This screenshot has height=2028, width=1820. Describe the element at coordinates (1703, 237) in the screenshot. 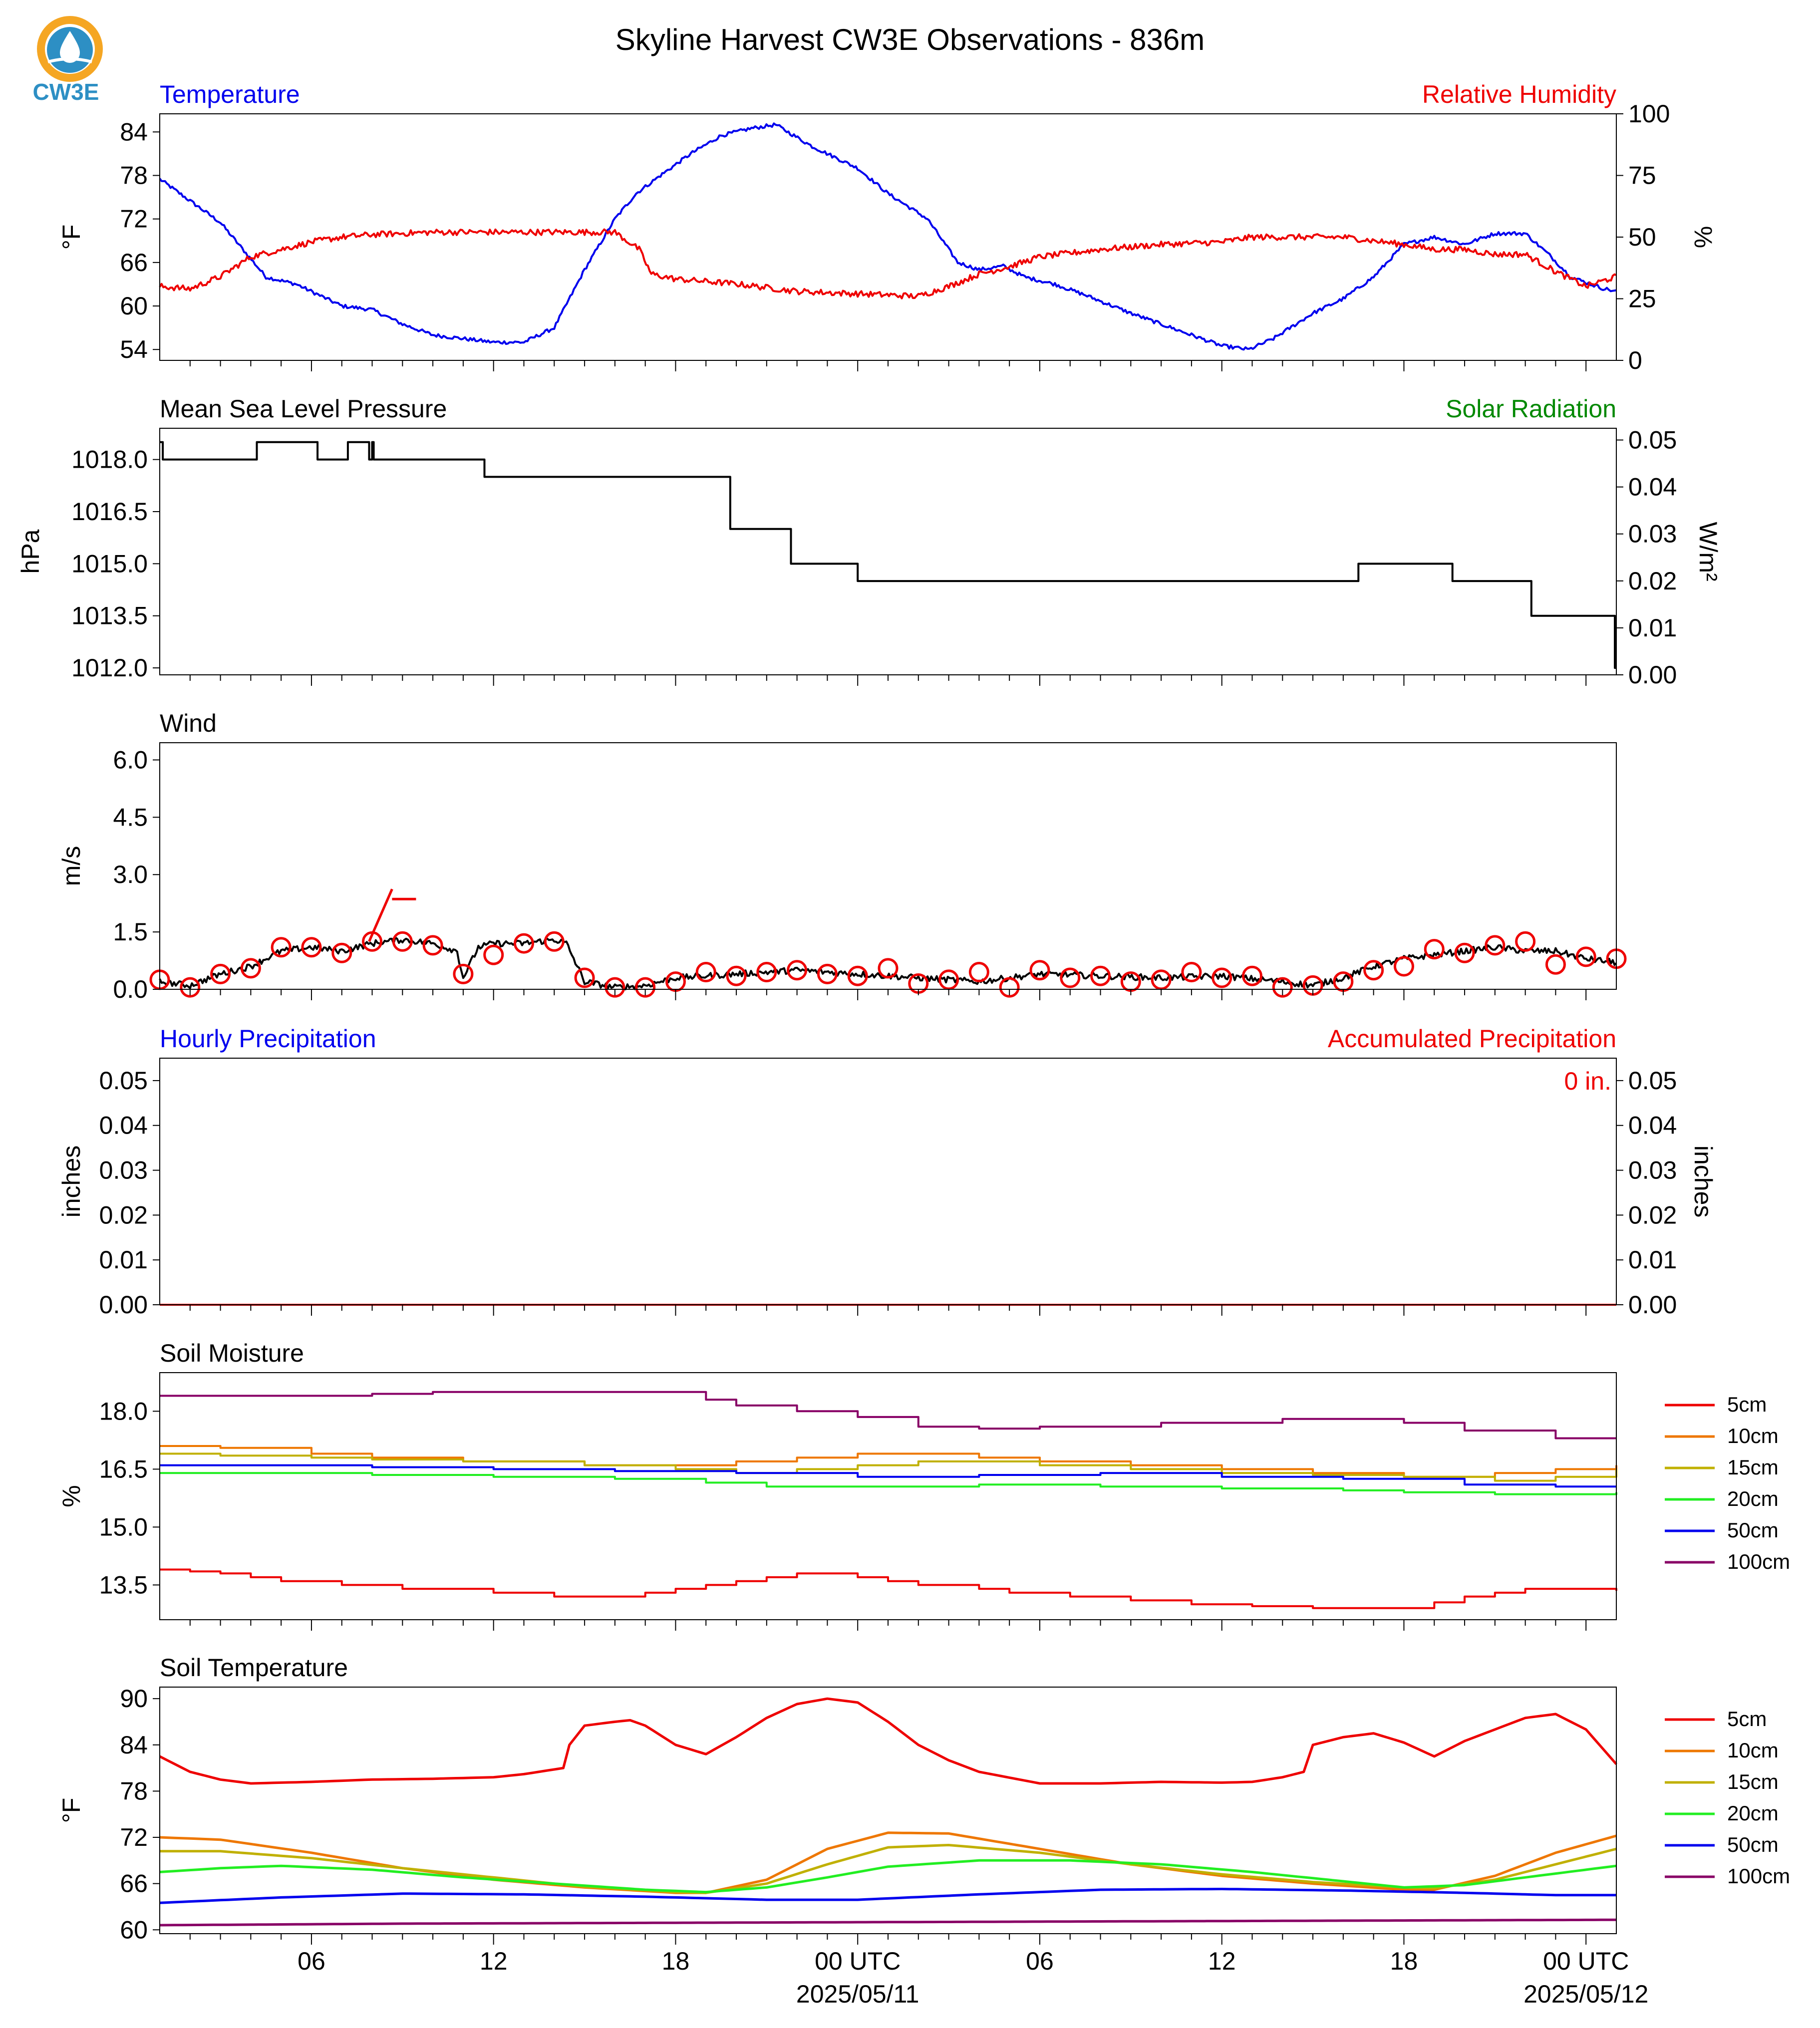

I see `y-axis-label-right: %` at that location.